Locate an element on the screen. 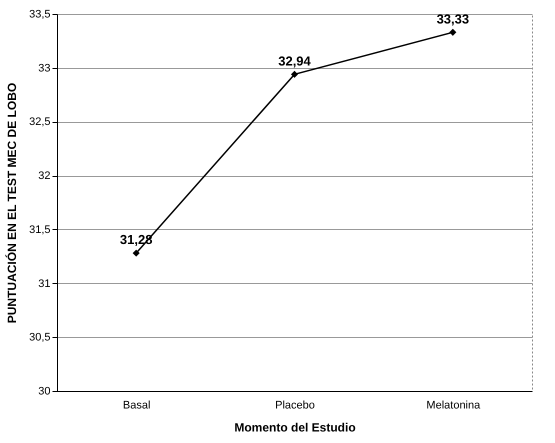  data-label: 33,33 is located at coordinates (453, 18).